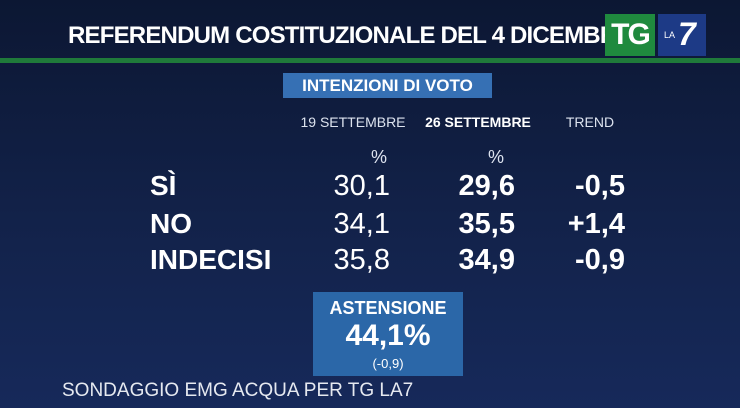  I want to click on cell: +1,4, so click(596, 224).